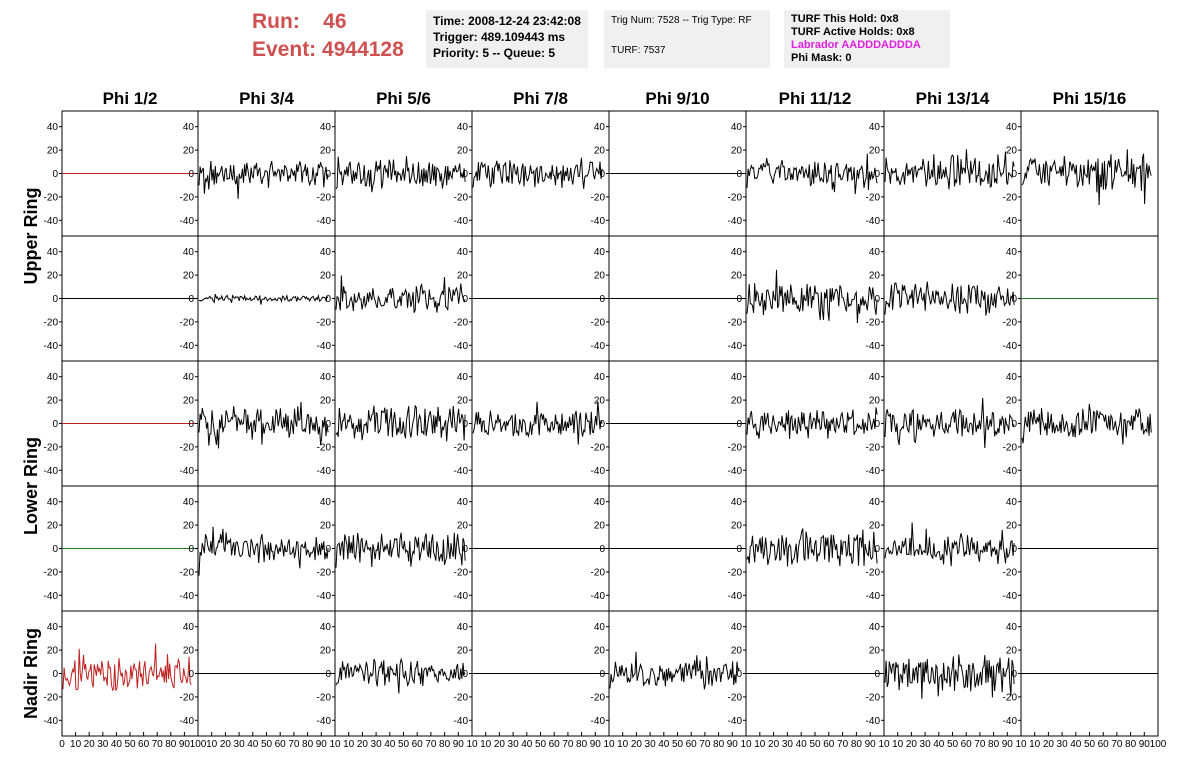  Describe the element at coordinates (1081, 673) in the screenshot. I see `panel-r5-c8: -40 -20 0 20 40` at that location.